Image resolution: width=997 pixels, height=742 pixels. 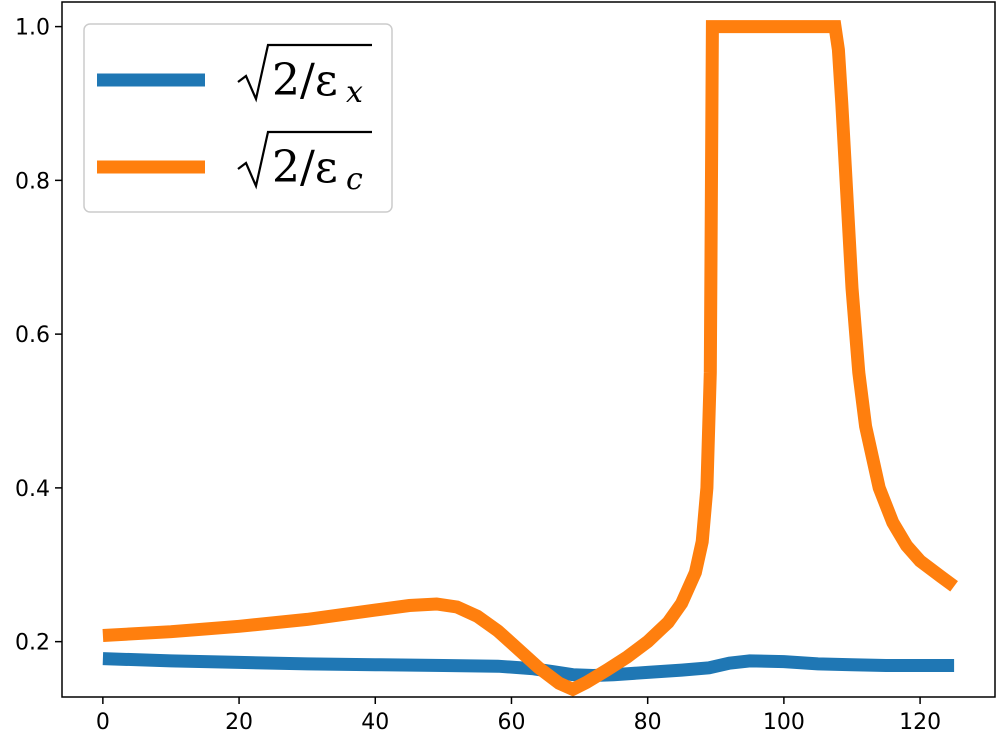 What do you see at coordinates (234, 76) in the screenshot?
I see `legend-entry-x: 2/ε x` at bounding box center [234, 76].